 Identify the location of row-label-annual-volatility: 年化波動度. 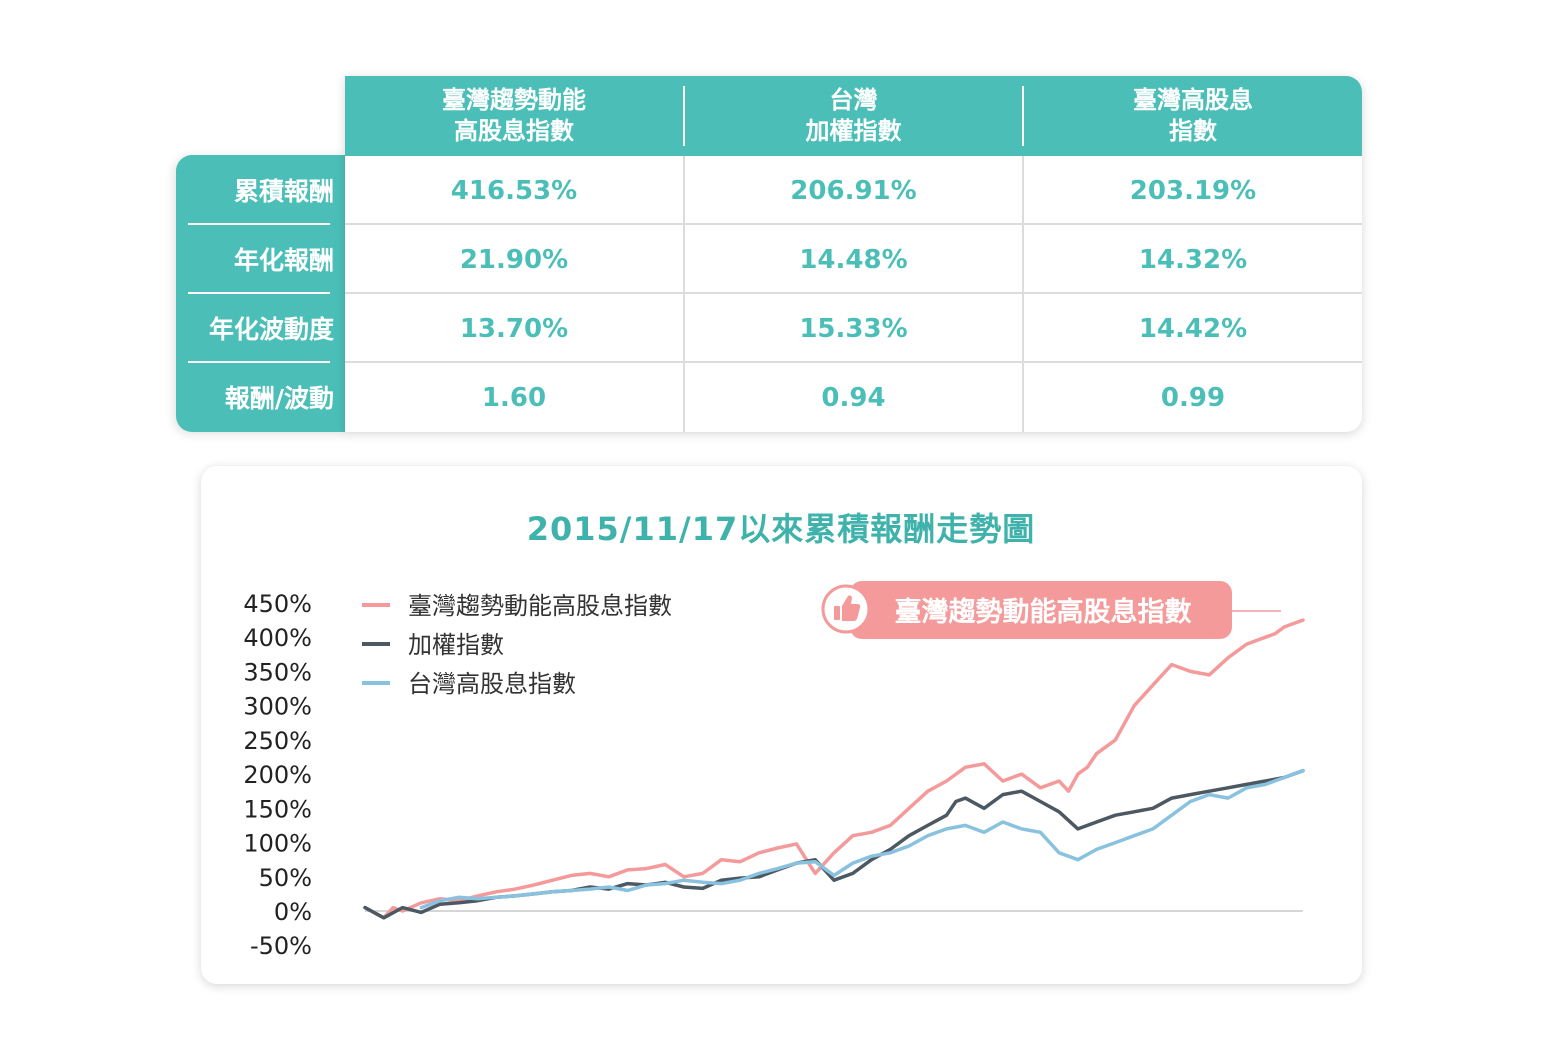
(271, 329).